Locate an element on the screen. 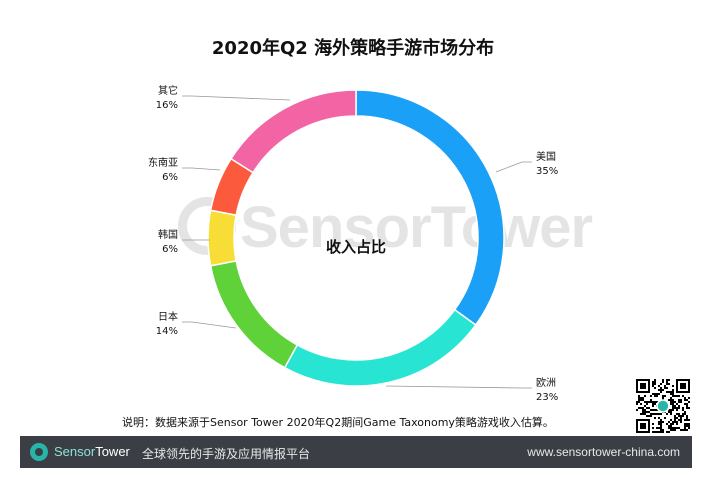  watermark-text: SensorTower is located at coordinates (416, 227).